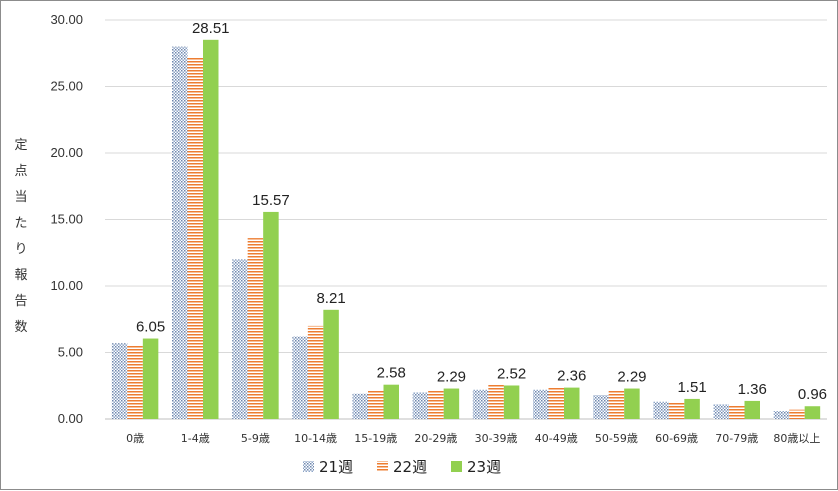  What do you see at coordinates (66, 19) in the screenshot?
I see `y-tick-label: 30.00` at bounding box center [66, 19].